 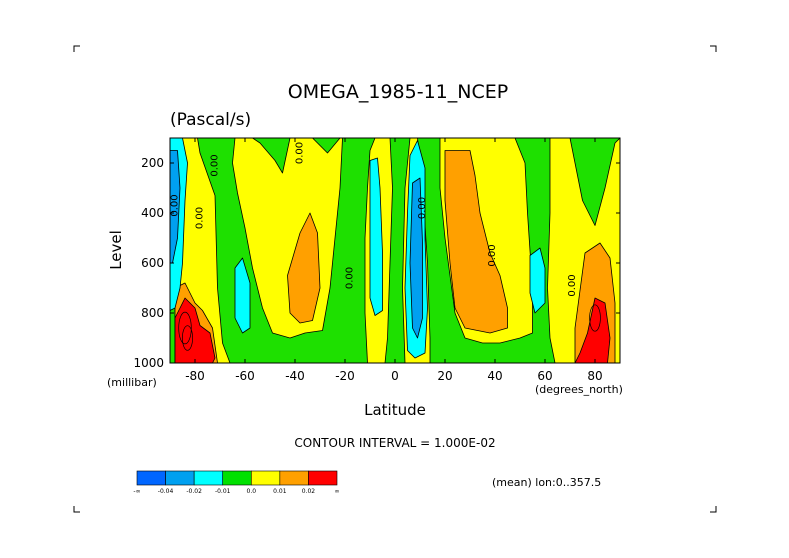 I want to click on colorbar: -∞ -0.04 -0.02 -0.01 0.0 0.01 0.02 ∞, so click(x=236, y=482).